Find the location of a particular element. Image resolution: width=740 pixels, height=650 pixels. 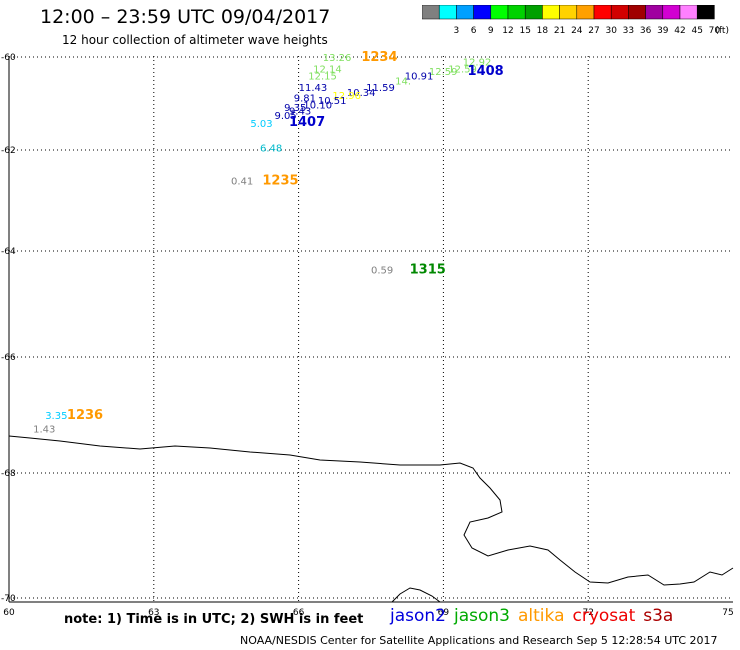

pass-time-label: 1235 is located at coordinates (280, 180).